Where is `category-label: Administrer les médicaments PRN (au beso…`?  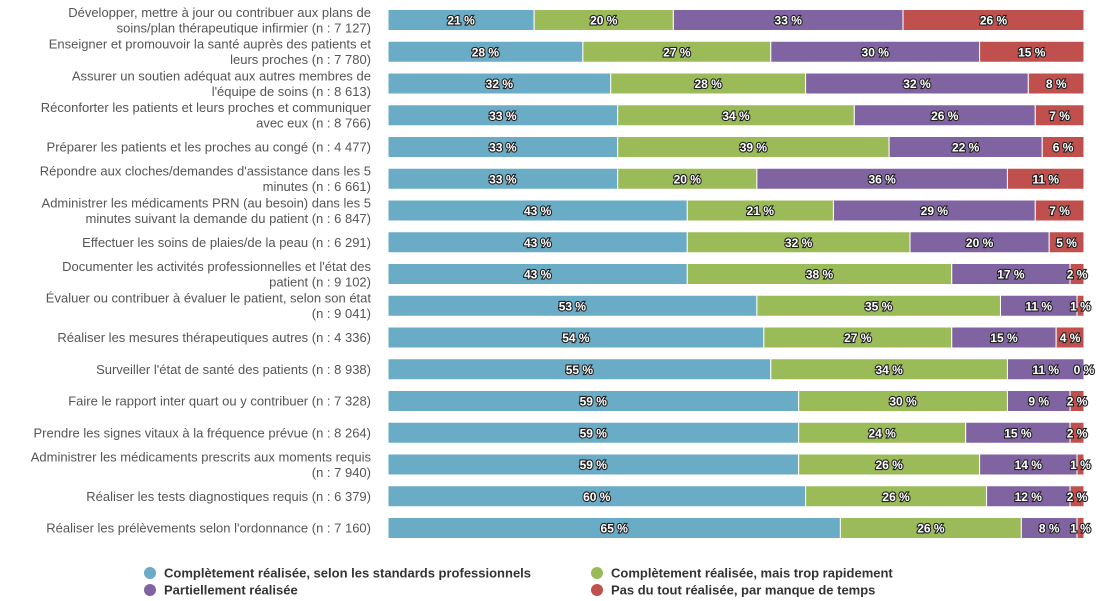
category-label: Administrer les médicaments PRN (au beso… is located at coordinates (206, 210).